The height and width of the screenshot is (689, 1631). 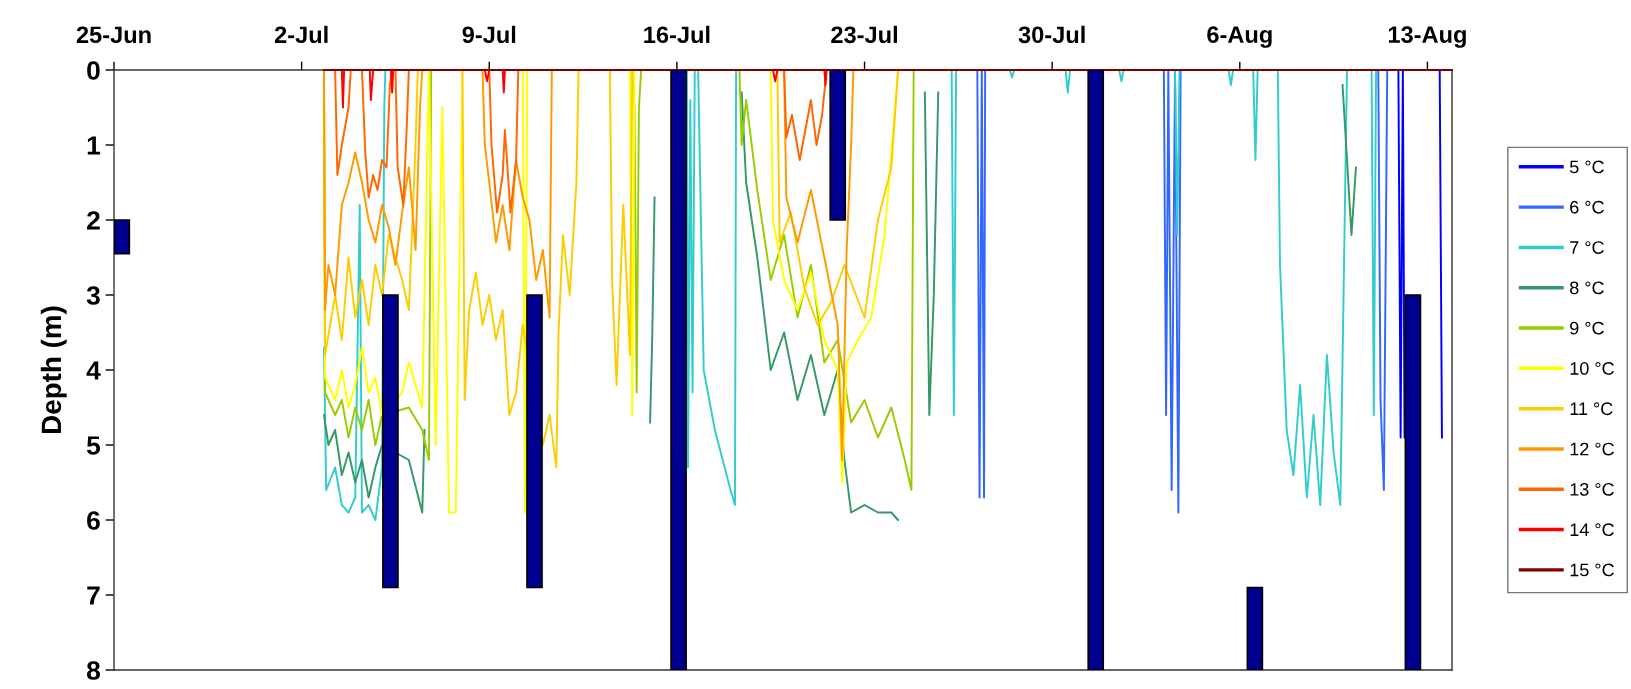 I want to click on y-axis-title: Depth (m), so click(x=53, y=369).